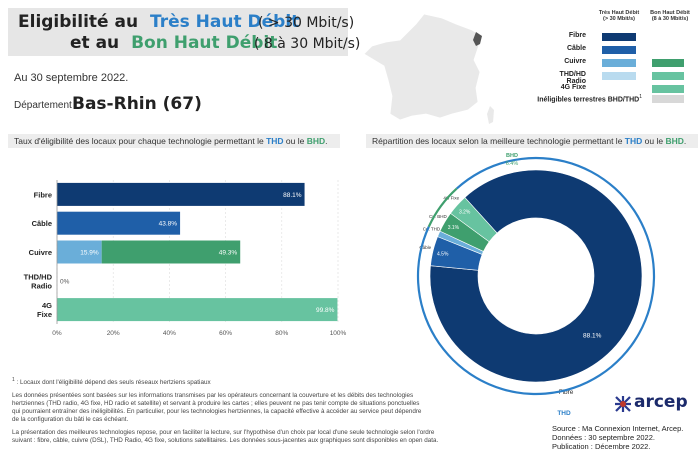 The image size is (700, 458). What do you see at coordinates (454, 228) in the screenshot?
I see `donut-value-label: 3.1%` at bounding box center [454, 228].